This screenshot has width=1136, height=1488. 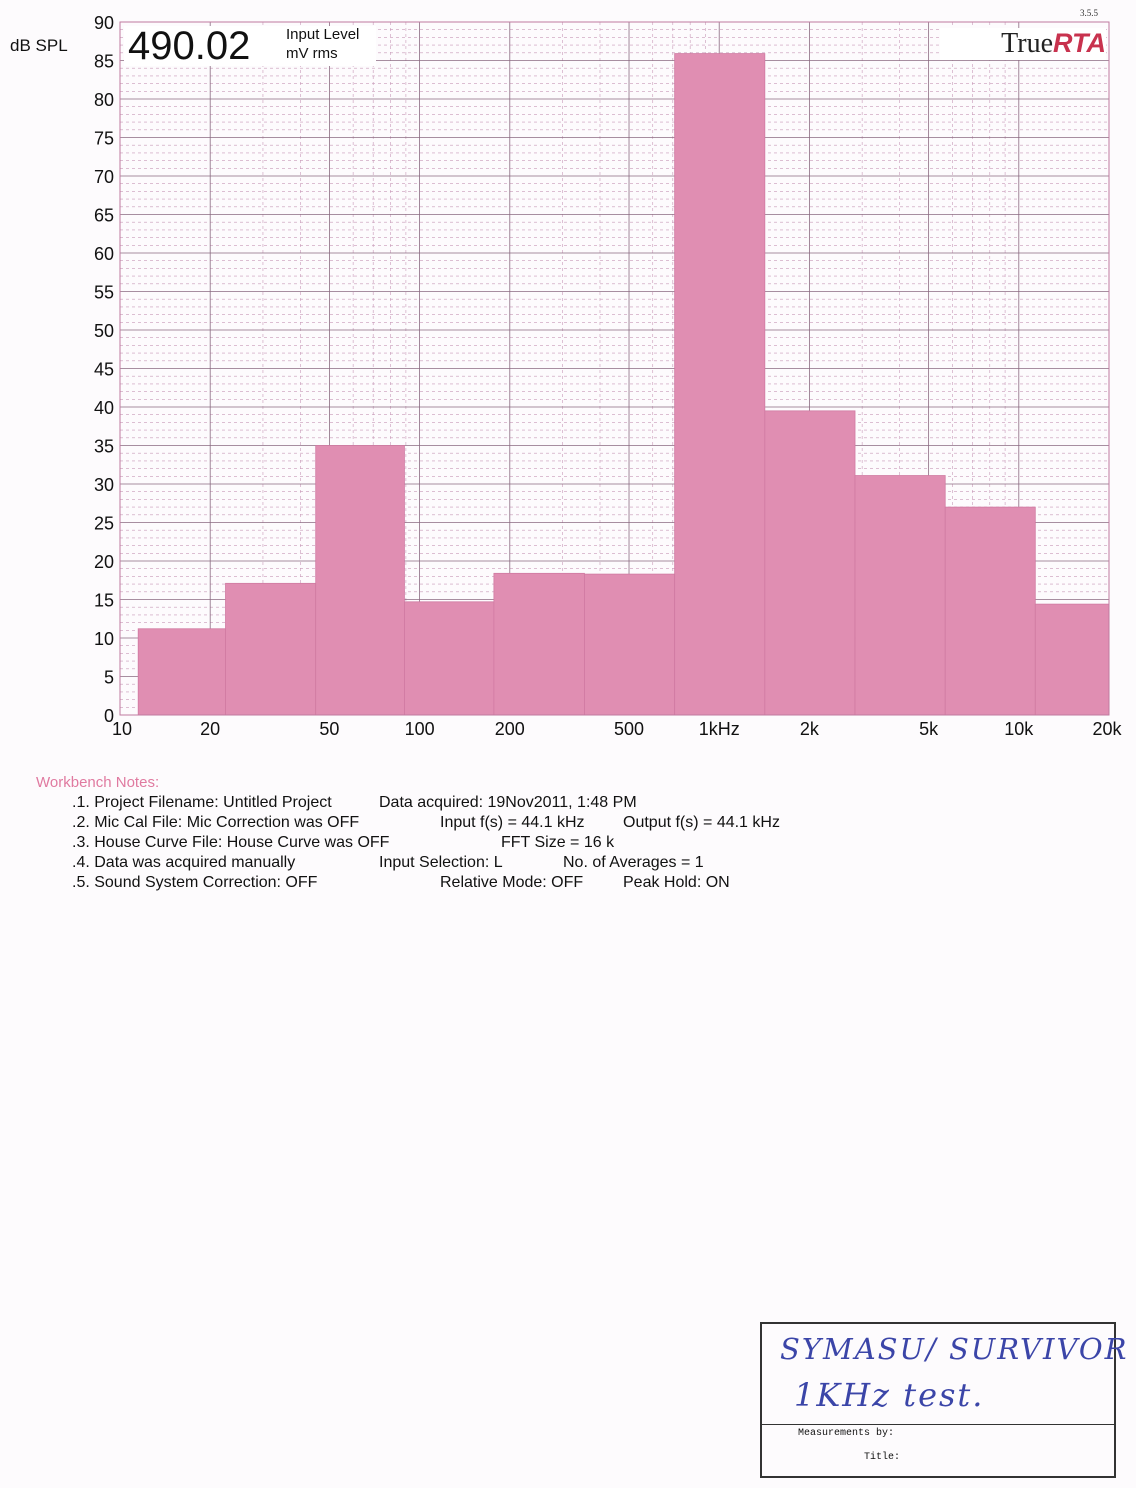 What do you see at coordinates (104, 447) in the screenshot?
I see `y-tick-label: 35` at bounding box center [104, 447].